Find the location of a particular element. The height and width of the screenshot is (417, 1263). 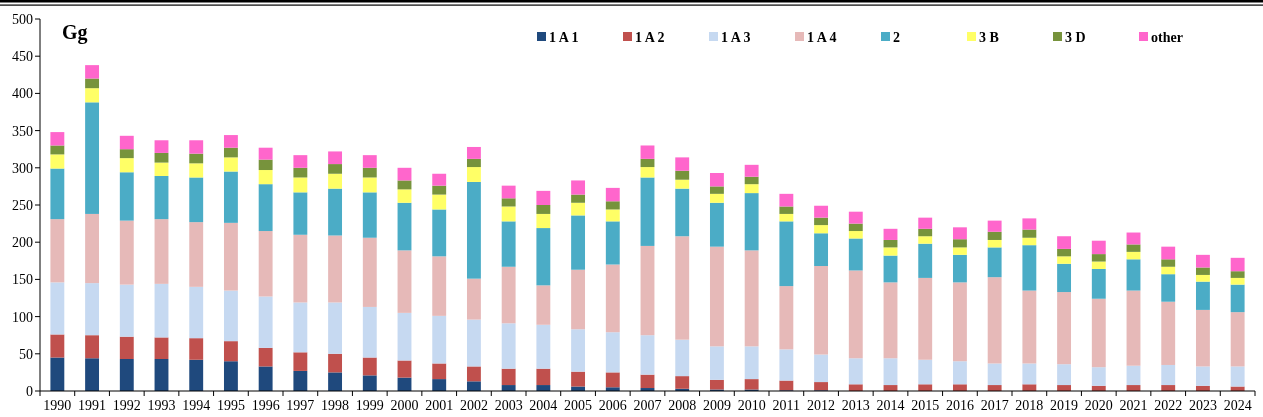

x-tick-label: 2000 is located at coordinates (404, 405).